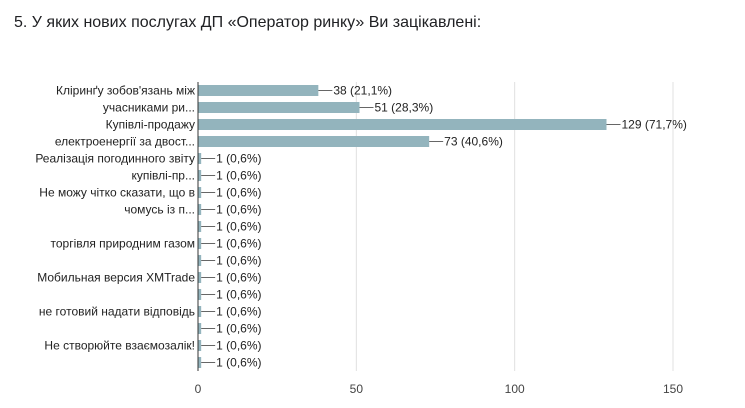  I want to click on category-label: Мобильная версия XMTrade, so click(116, 278).